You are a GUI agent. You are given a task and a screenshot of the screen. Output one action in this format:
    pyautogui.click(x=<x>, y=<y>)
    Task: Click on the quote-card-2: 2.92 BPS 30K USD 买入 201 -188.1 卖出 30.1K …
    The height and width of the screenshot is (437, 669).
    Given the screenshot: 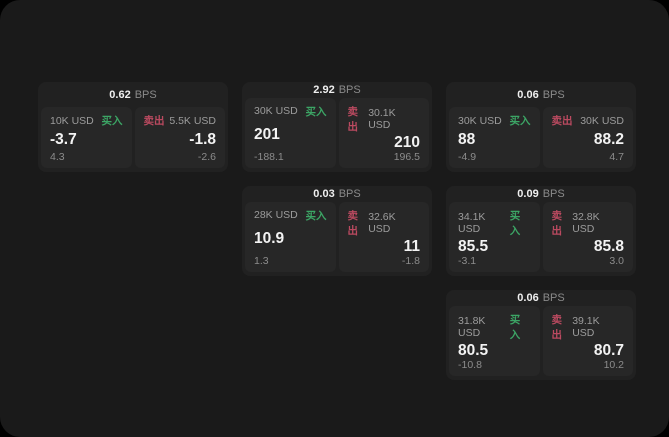 What is the action you would take?
    pyautogui.click(x=337, y=127)
    